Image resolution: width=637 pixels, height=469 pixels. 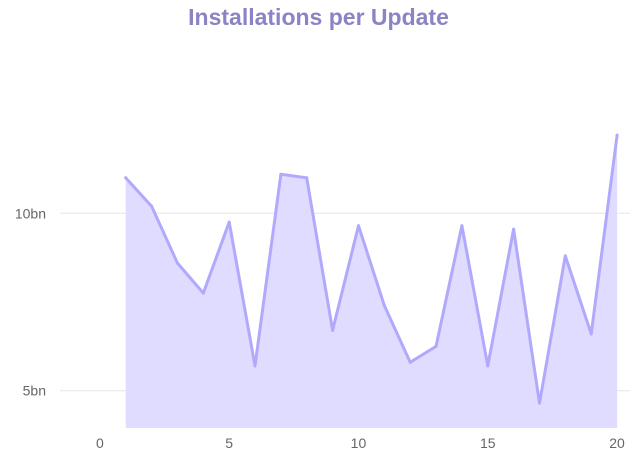 What do you see at coordinates (34, 391) in the screenshot?
I see `y-tick-label: 5bn` at bounding box center [34, 391].